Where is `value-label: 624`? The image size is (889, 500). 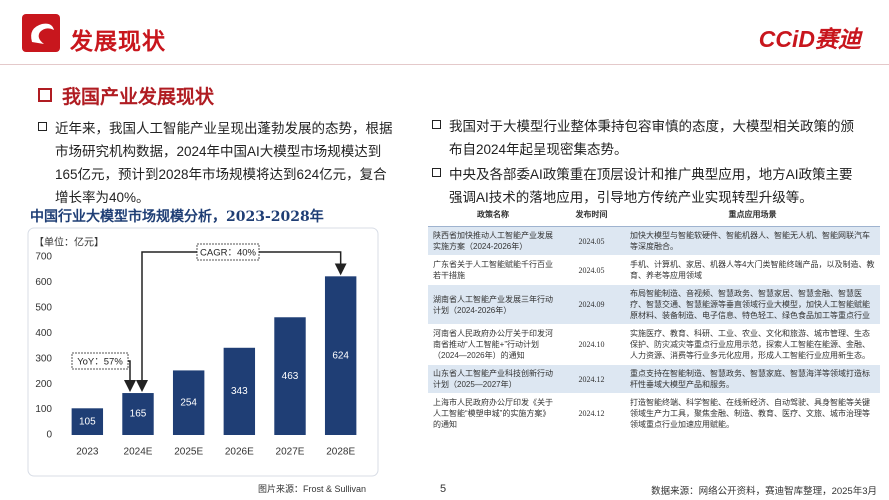 value-label: 624 is located at coordinates (340, 355).